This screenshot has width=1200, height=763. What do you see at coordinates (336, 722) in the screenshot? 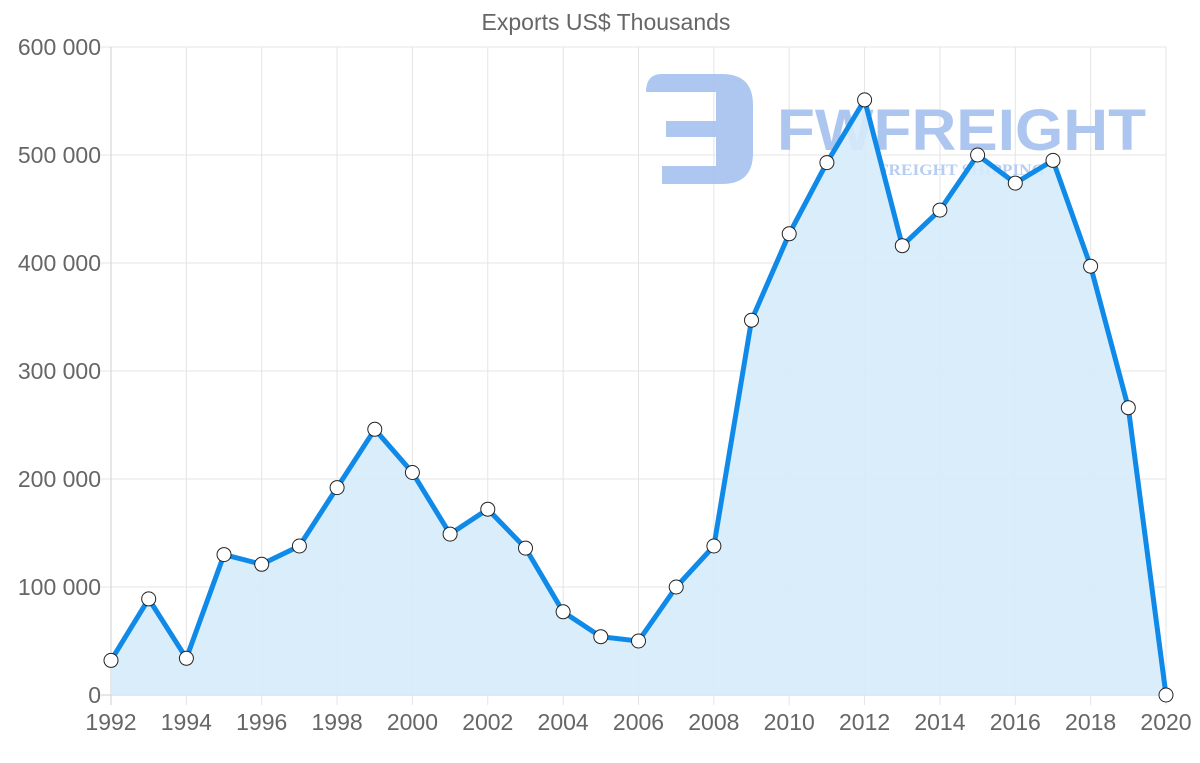
I see `x-tick-label: 1998` at bounding box center [336, 722].